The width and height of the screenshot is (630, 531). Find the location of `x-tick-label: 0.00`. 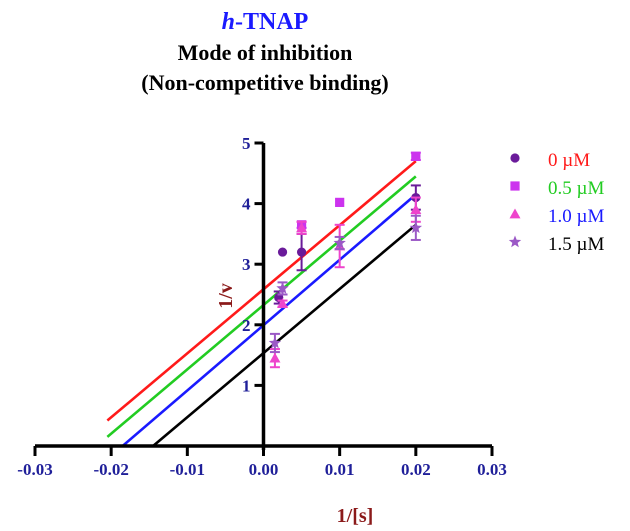

x-tick-label: 0.00 is located at coordinates (264, 469).